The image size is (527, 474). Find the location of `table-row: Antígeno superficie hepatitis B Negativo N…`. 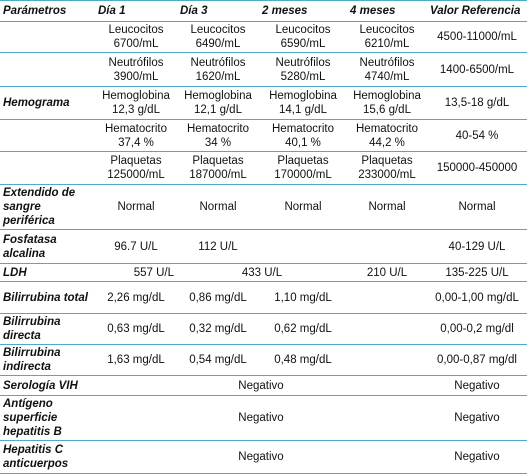

table-row: Antígeno superficie hepatitis B Negativo N… is located at coordinates (263, 418).